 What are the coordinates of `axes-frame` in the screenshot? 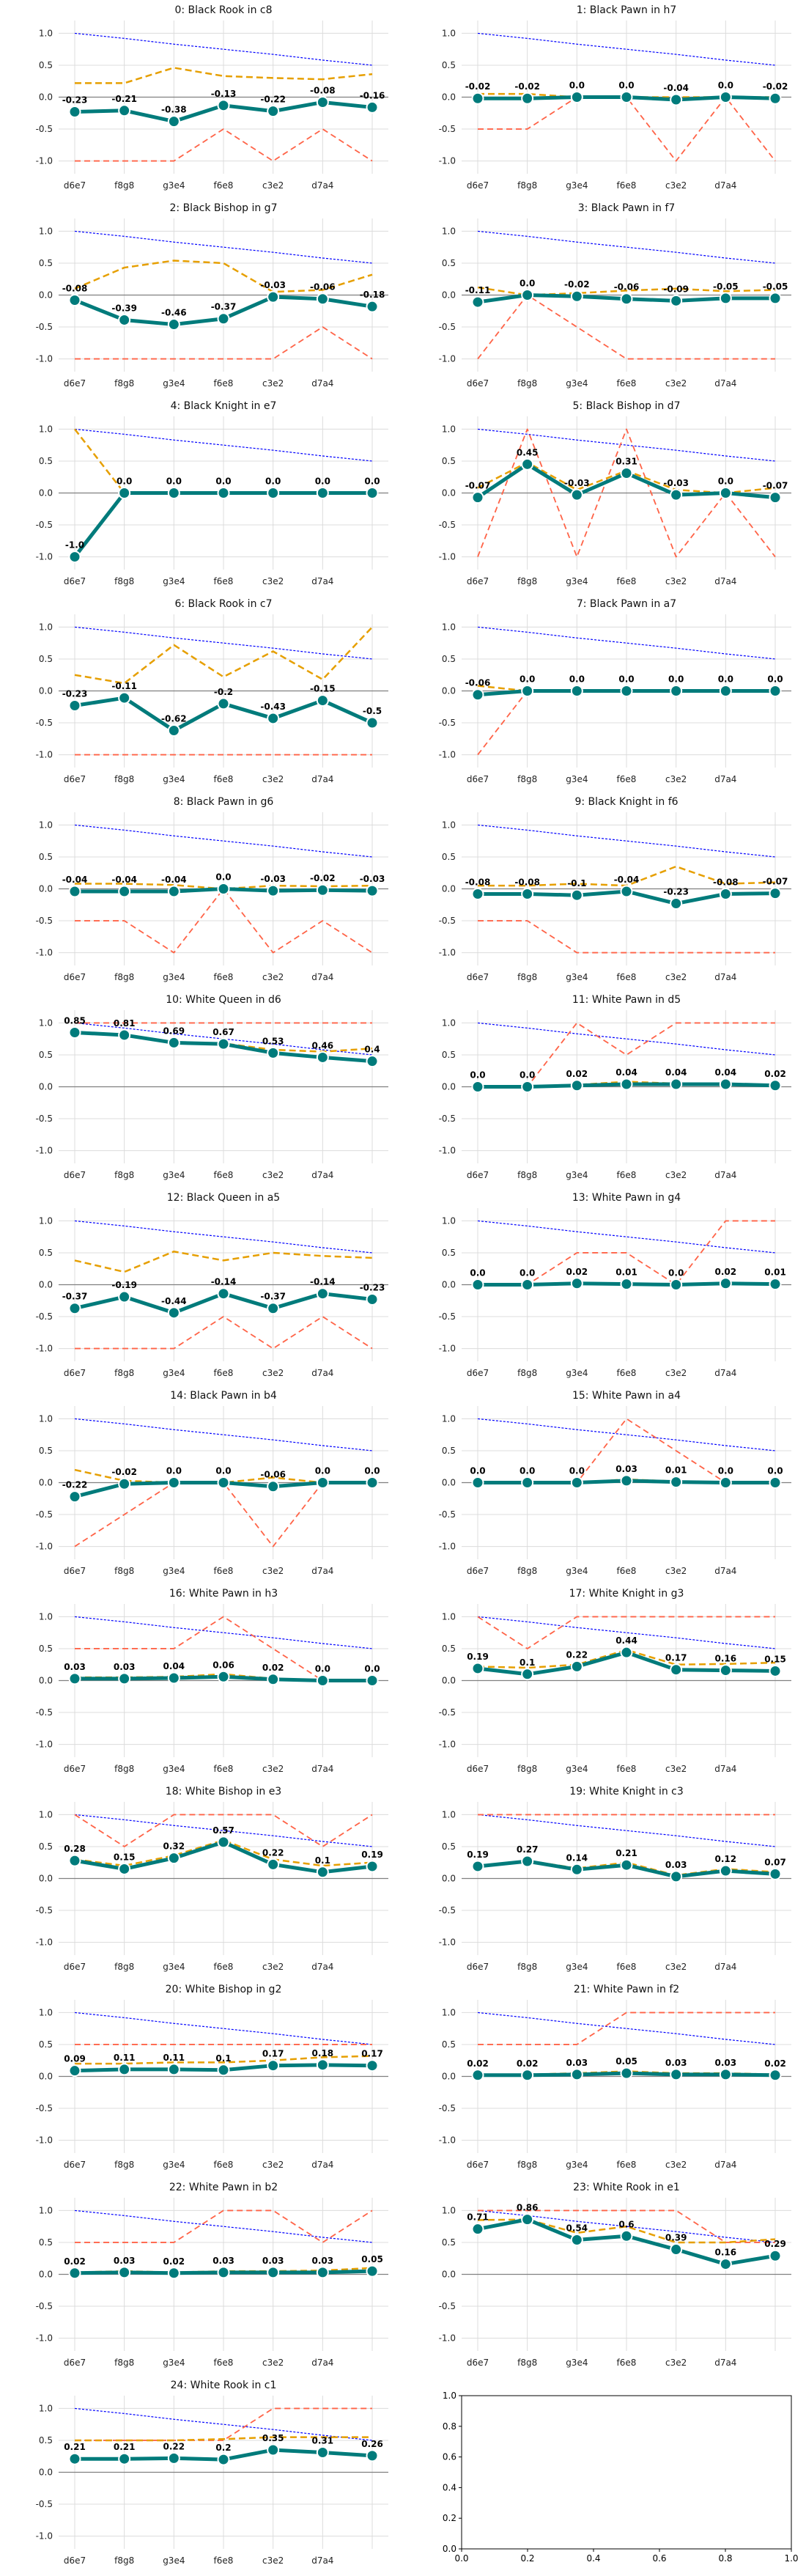 It's located at (627, 2472).